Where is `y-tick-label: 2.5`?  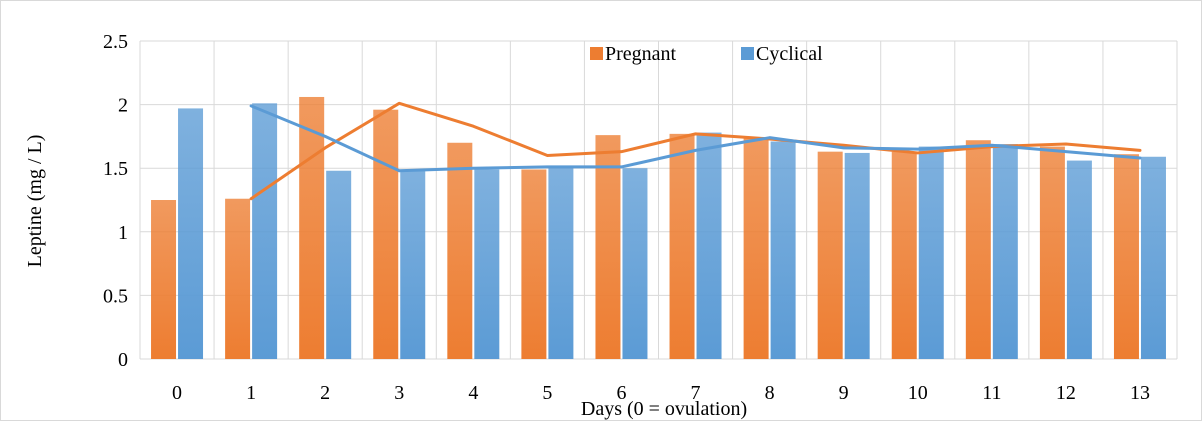
y-tick-label: 2.5 is located at coordinates (115, 42).